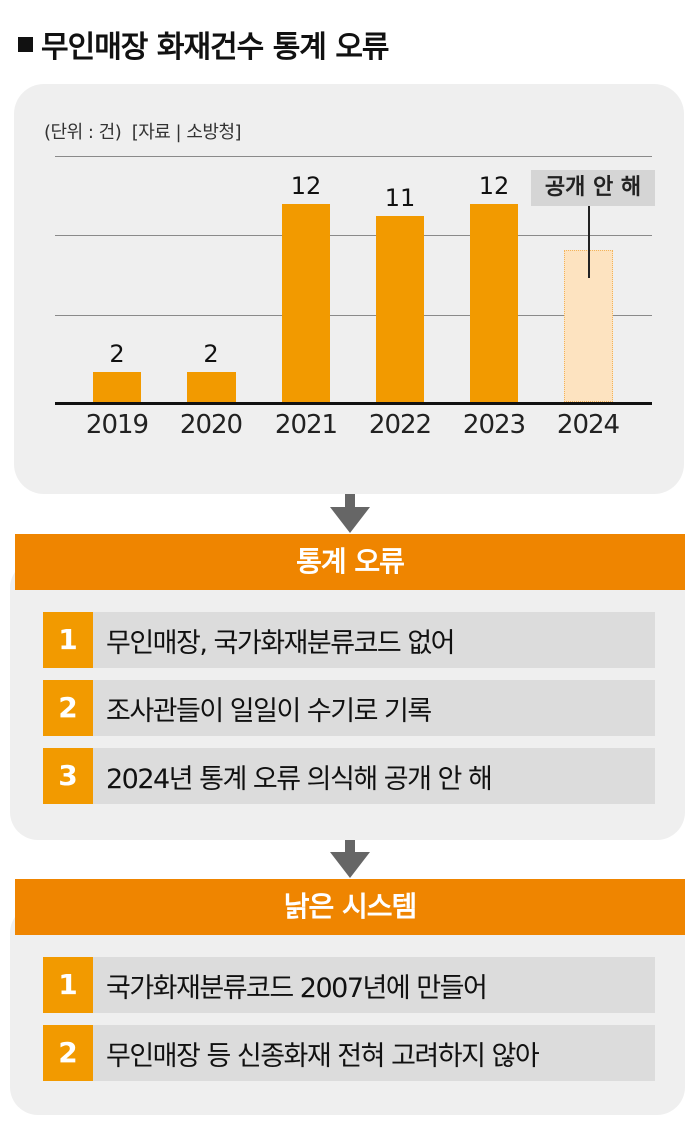 Image resolution: width=700 pixels, height=1128 pixels. Describe the element at coordinates (400, 198) in the screenshot. I see `value-label-2022: 11` at that location.